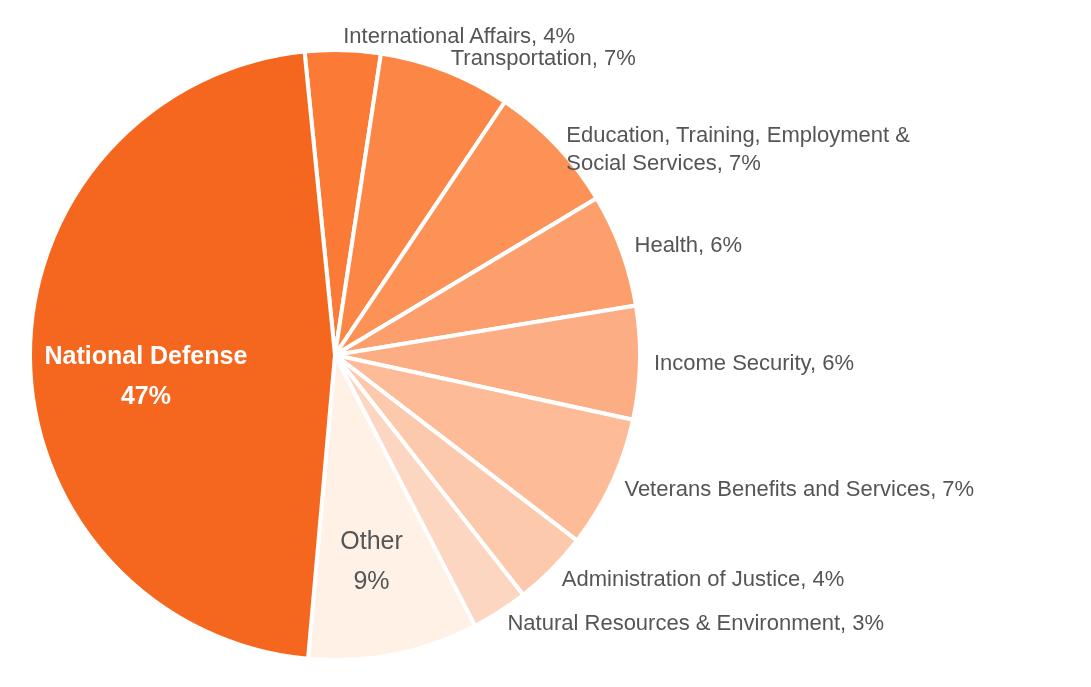  What do you see at coordinates (371, 539) in the screenshot?
I see `slice-label: Other` at bounding box center [371, 539].